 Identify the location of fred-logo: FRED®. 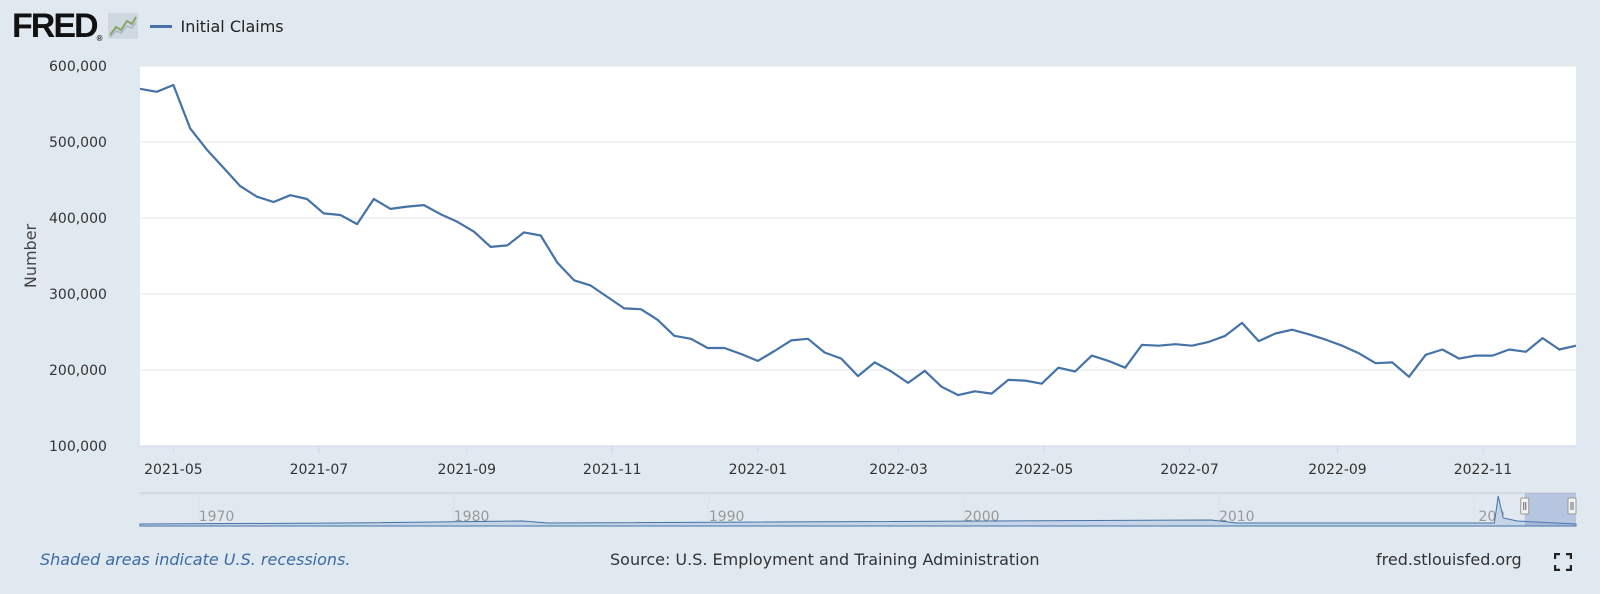
(57, 26).